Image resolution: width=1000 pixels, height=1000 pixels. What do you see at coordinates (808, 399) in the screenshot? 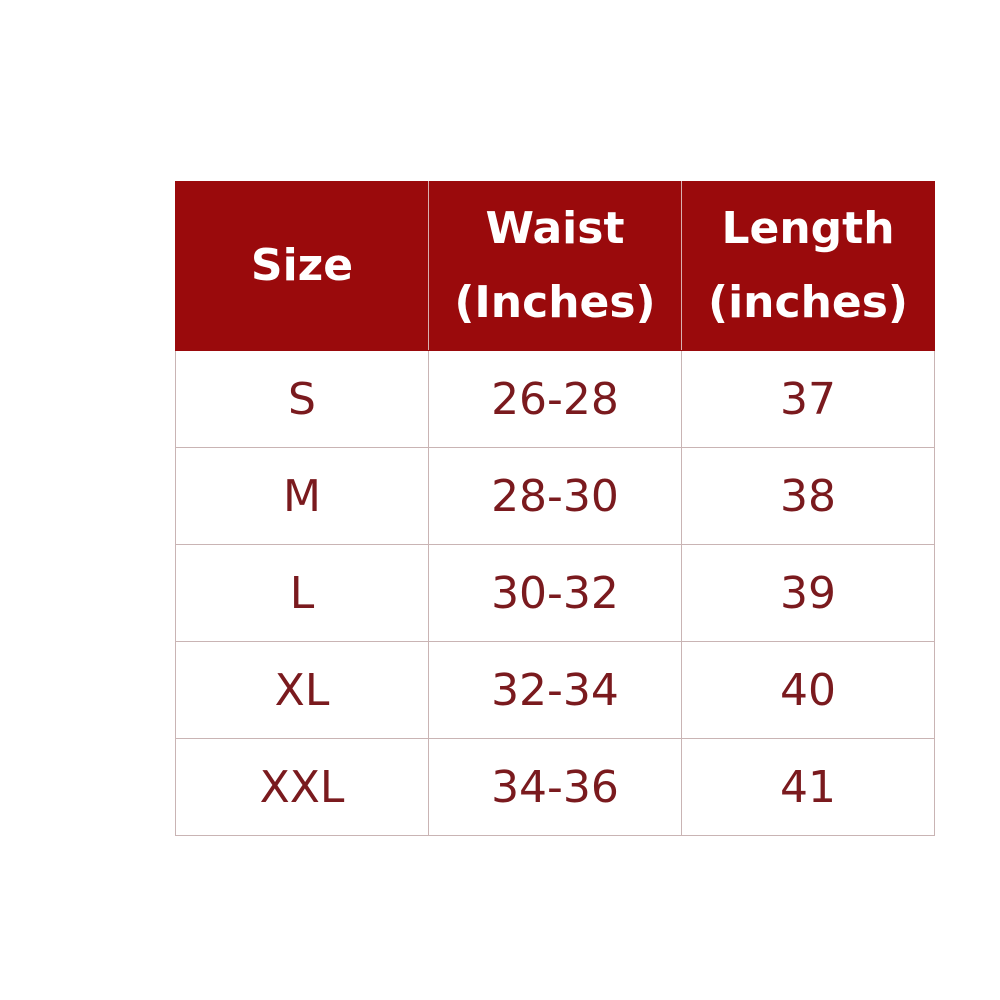
I see `table-cell: 37` at bounding box center [808, 399].